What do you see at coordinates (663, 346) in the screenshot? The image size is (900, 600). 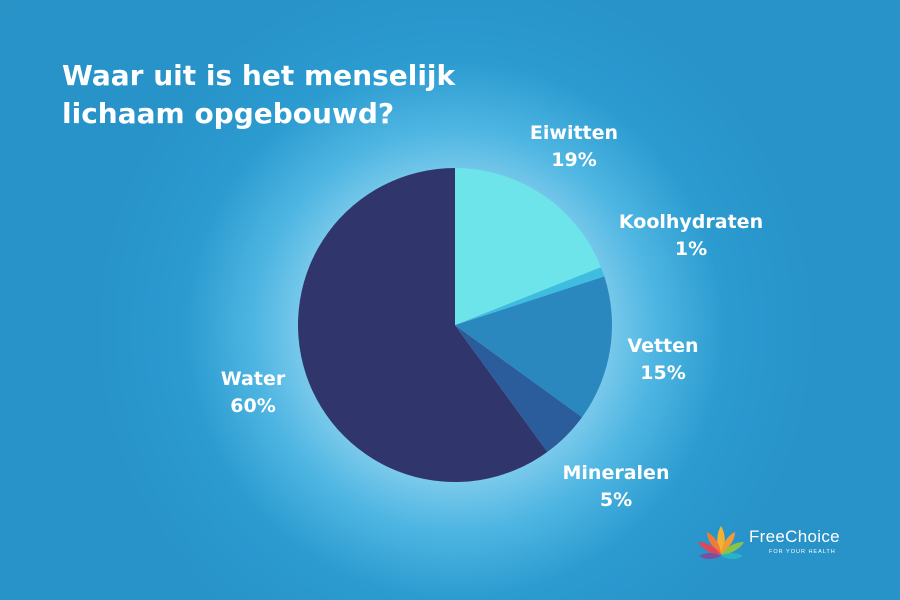 I see `label-vetten-name: Vetten` at bounding box center [663, 346].